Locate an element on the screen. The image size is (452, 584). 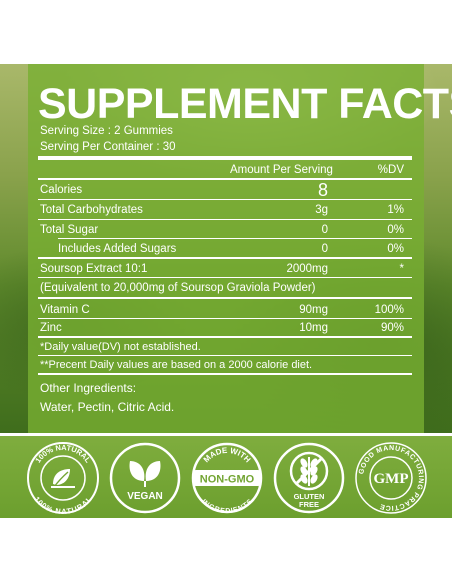
gmp-badge-icon: GOOD MANUFACTURING PRACTICE GMP is located at coordinates (391, 478).